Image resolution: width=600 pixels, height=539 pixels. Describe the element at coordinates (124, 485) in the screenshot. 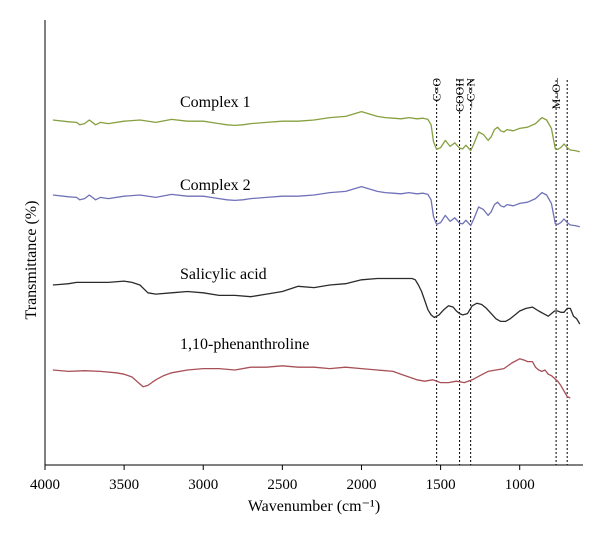

I see `x-tick-label: 3500` at that location.